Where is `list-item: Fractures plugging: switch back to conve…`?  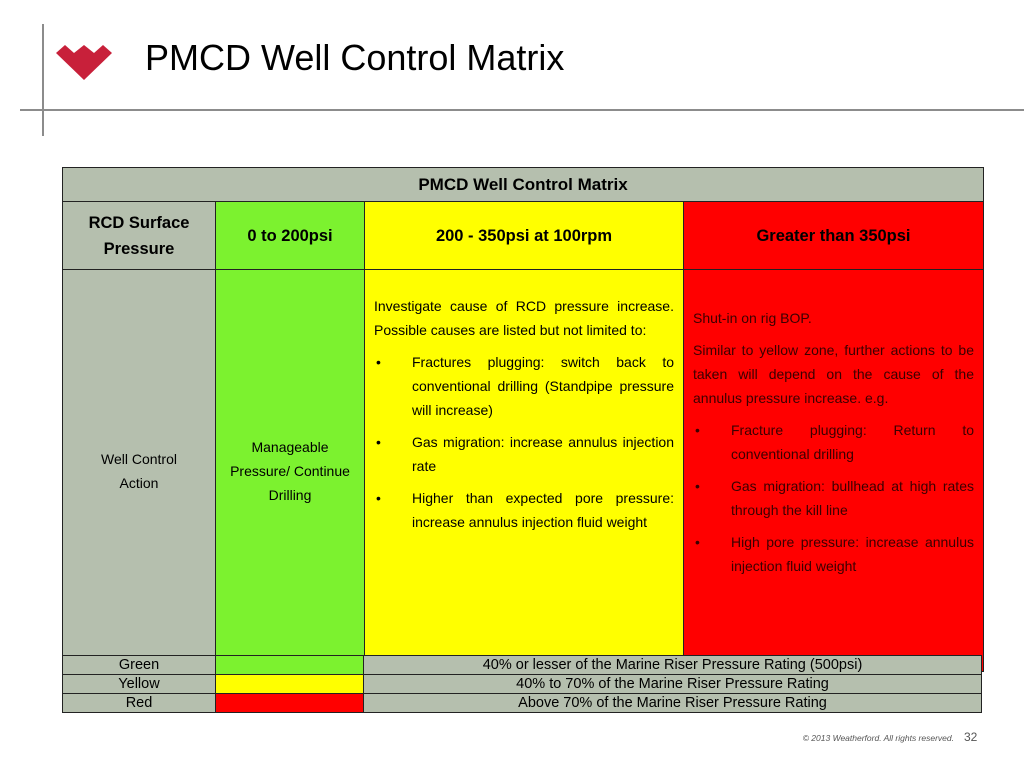 list-item: Fractures plugging: switch back to conve… is located at coordinates (524, 386).